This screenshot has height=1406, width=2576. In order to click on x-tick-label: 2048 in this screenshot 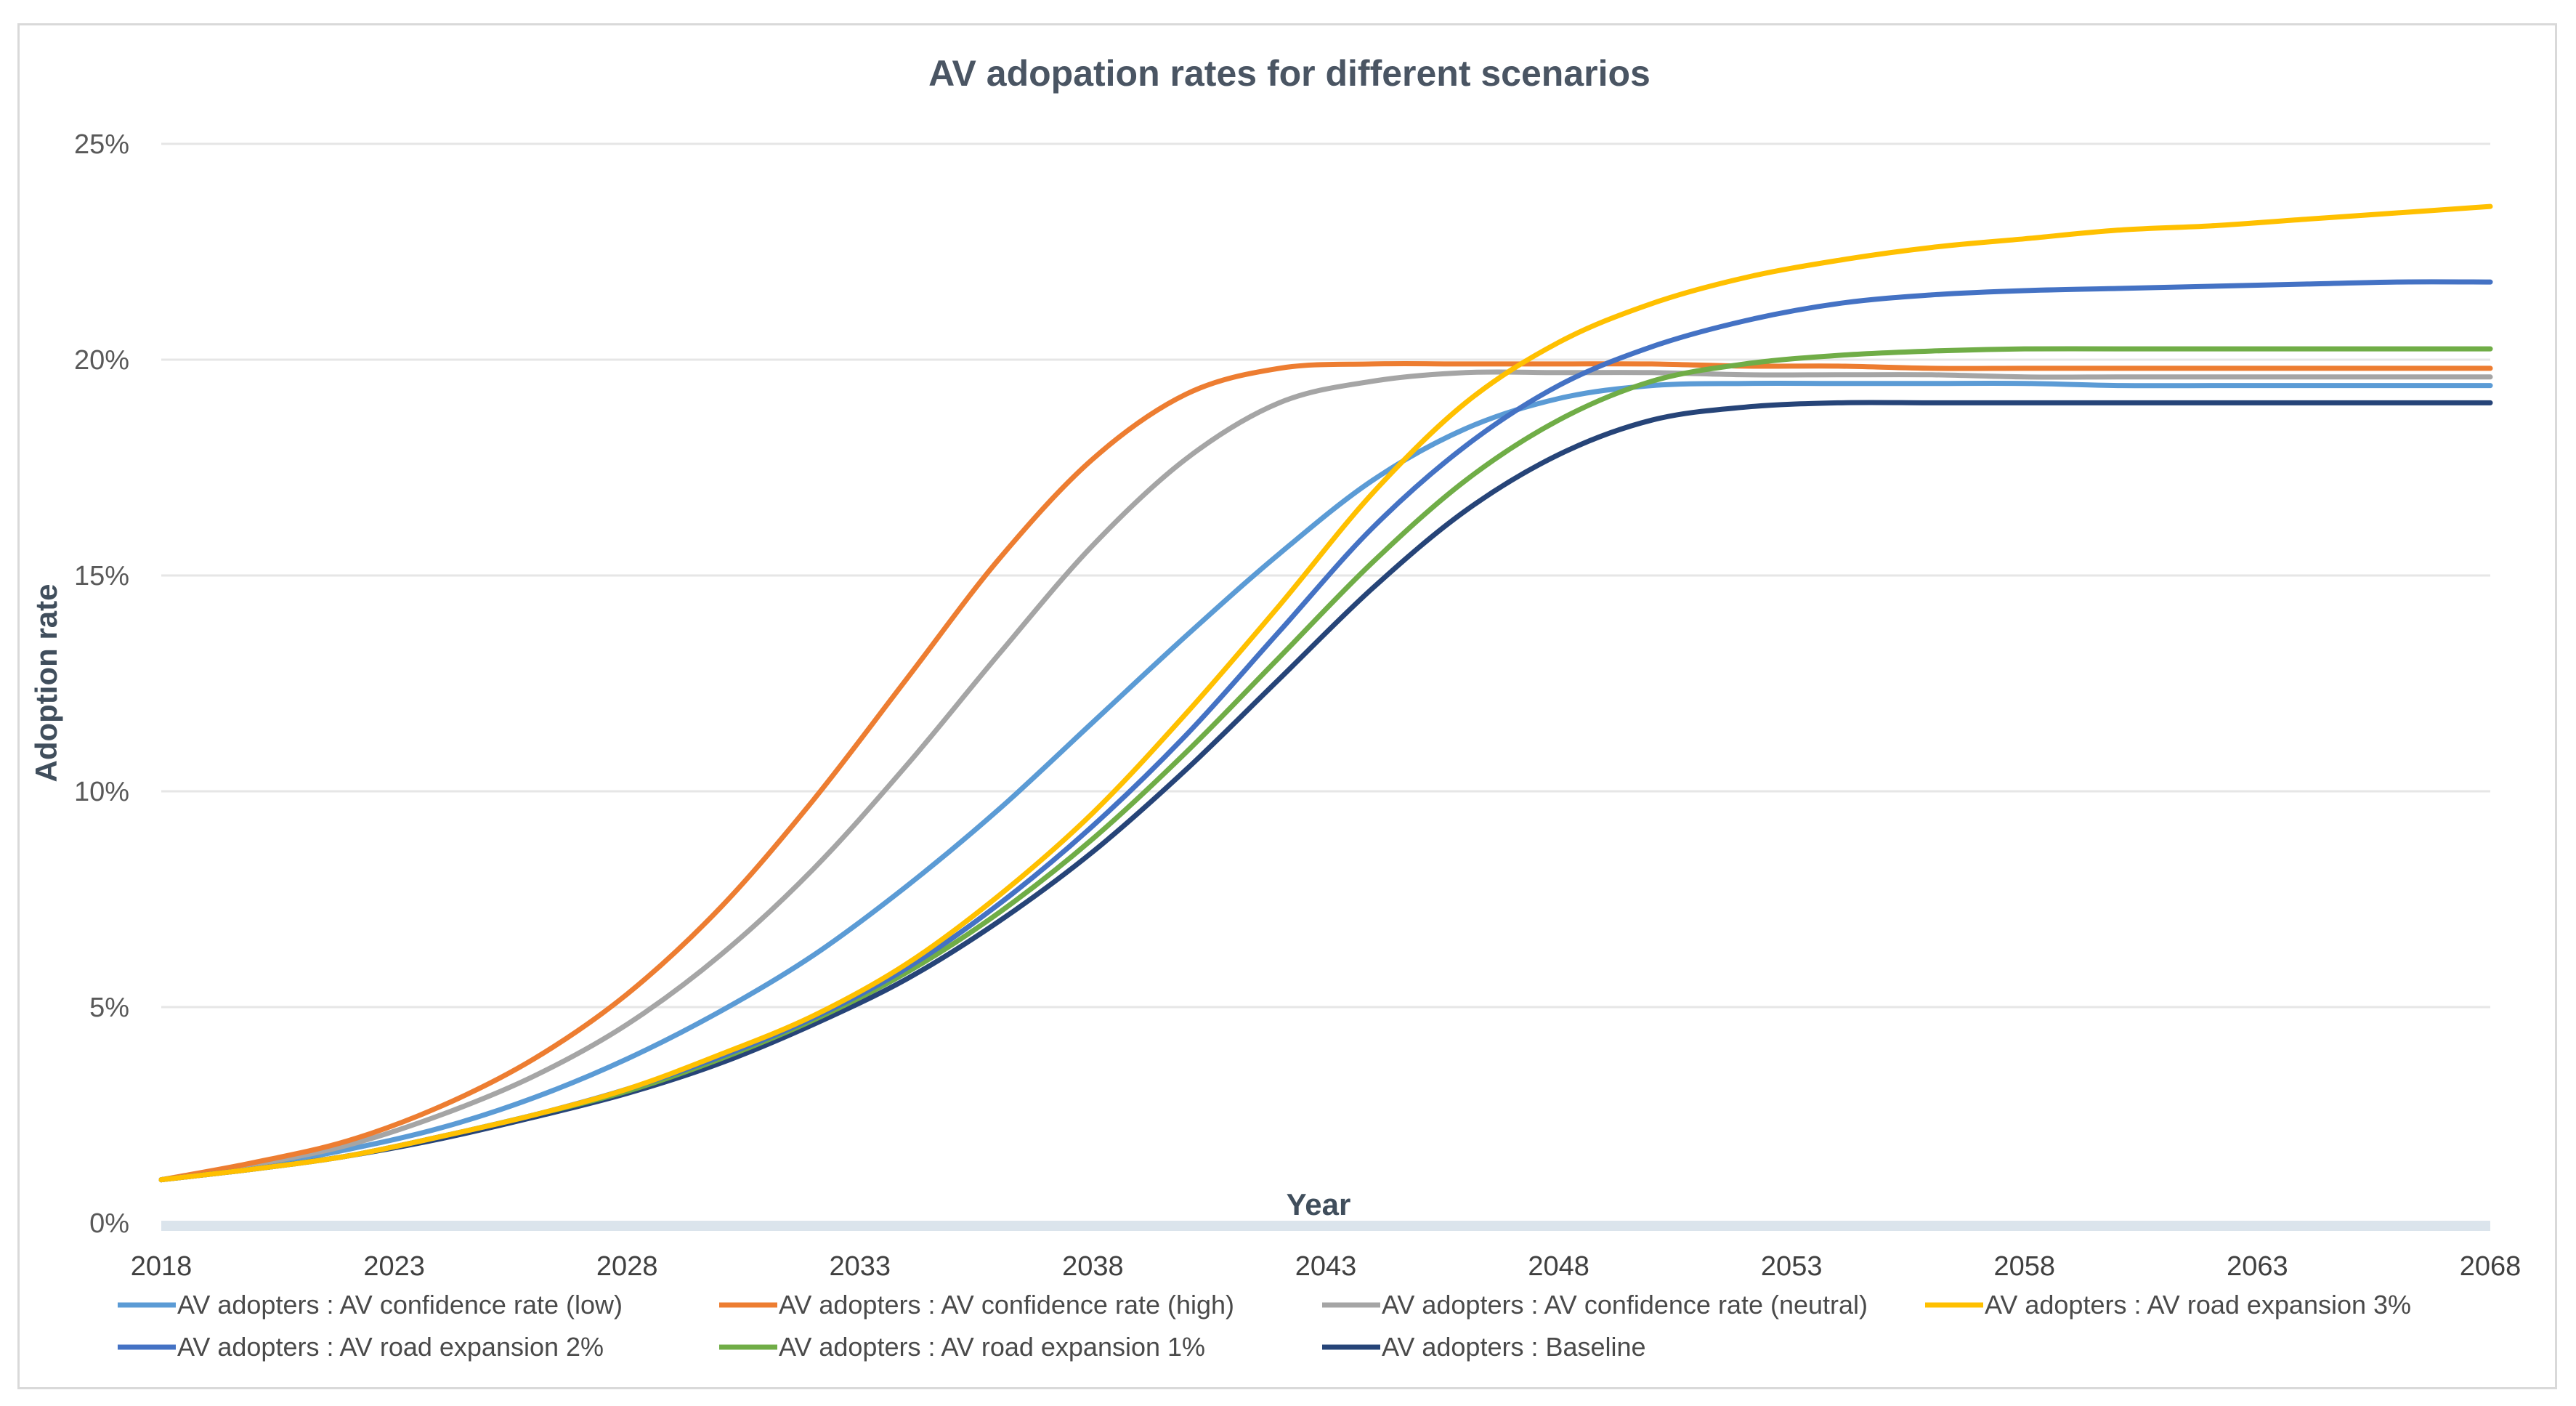, I will do `click(1558, 1267)`.